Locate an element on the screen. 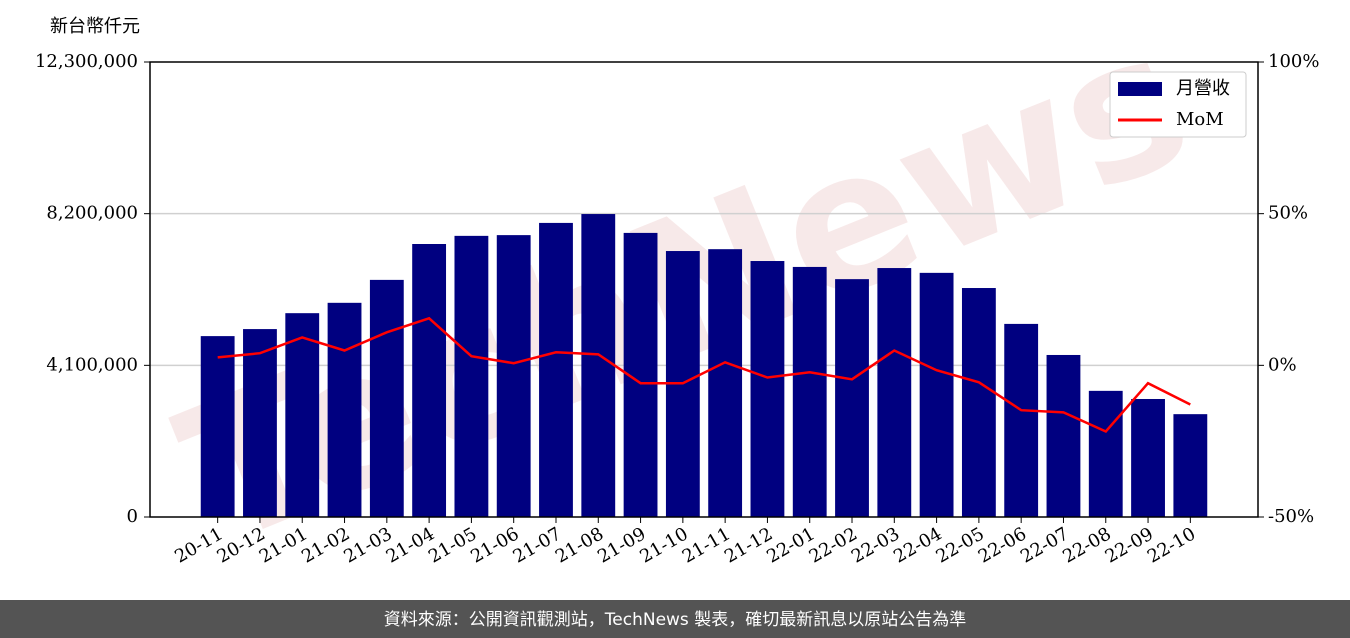 The width and height of the screenshot is (1350, 638). y-tick-label: 8,200,000 is located at coordinates (92, 213).